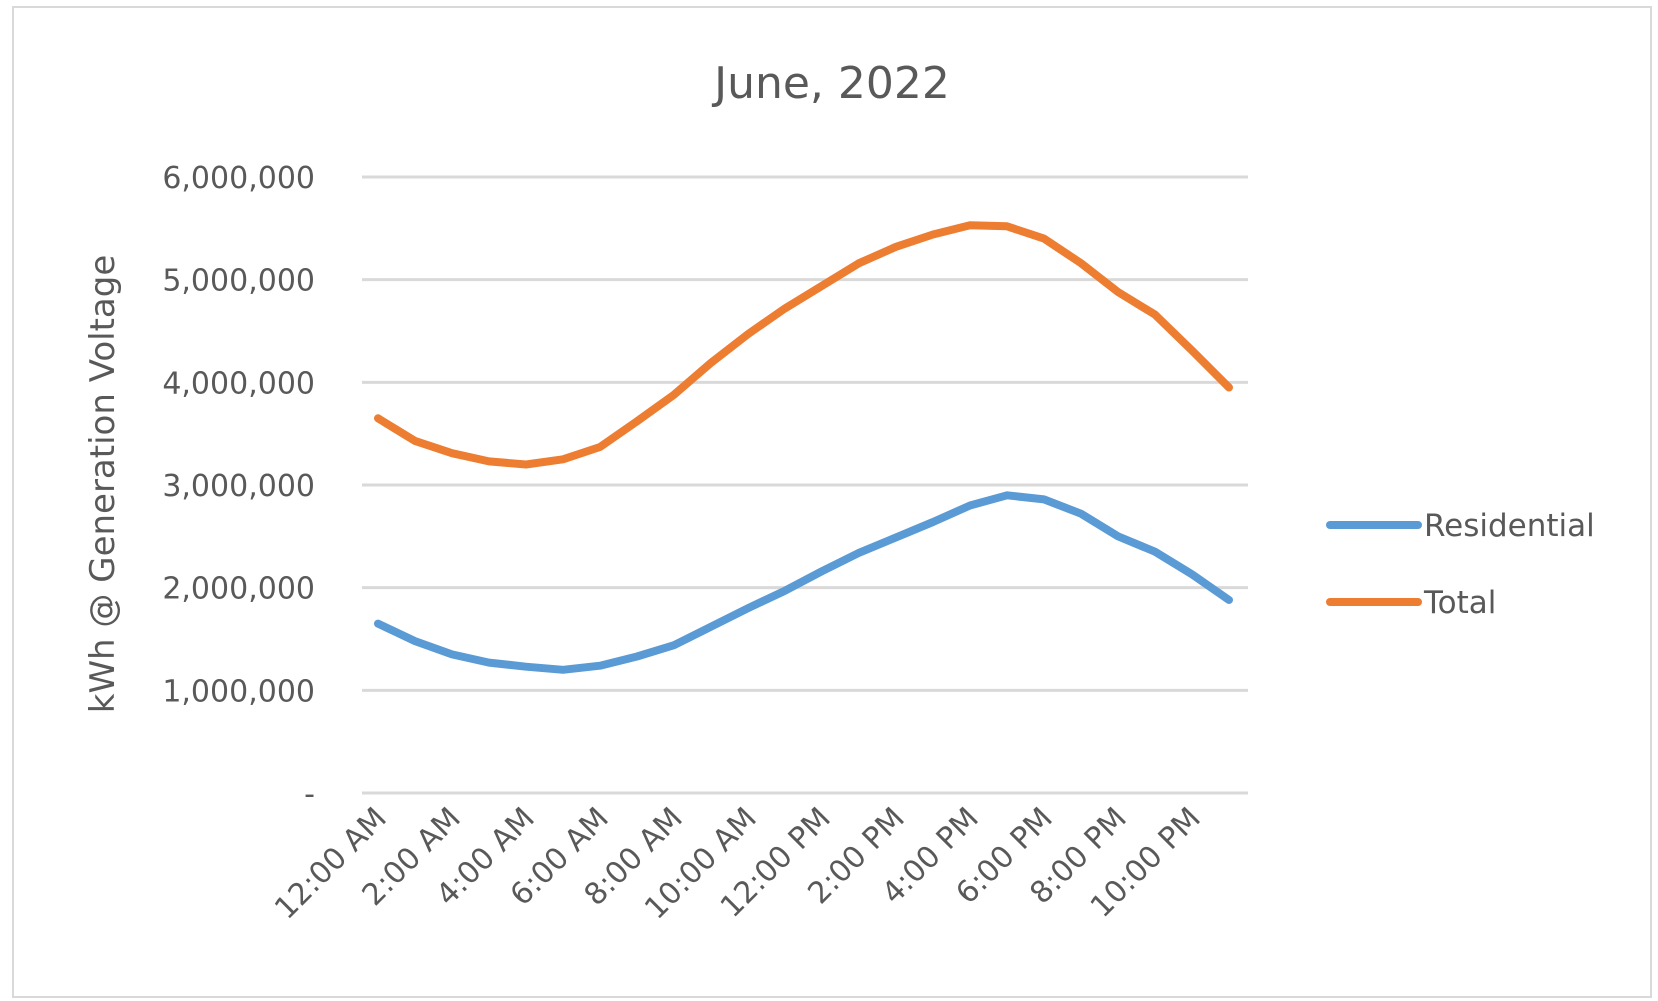 The height and width of the screenshot is (1001, 1658). Describe the element at coordinates (238, 691) in the screenshot. I see `y-tick-label: 1,000,000` at that location.